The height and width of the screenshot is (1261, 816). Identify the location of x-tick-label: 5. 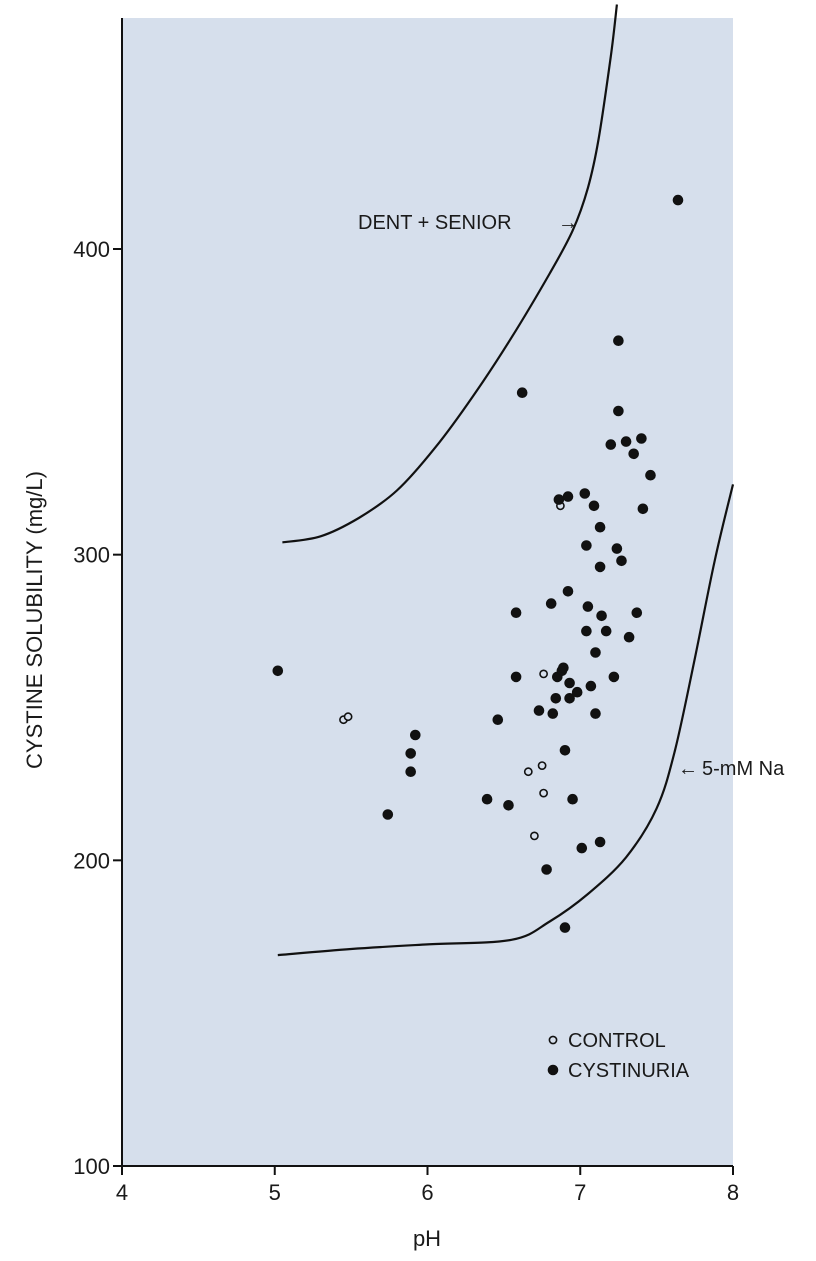
(275, 1192).